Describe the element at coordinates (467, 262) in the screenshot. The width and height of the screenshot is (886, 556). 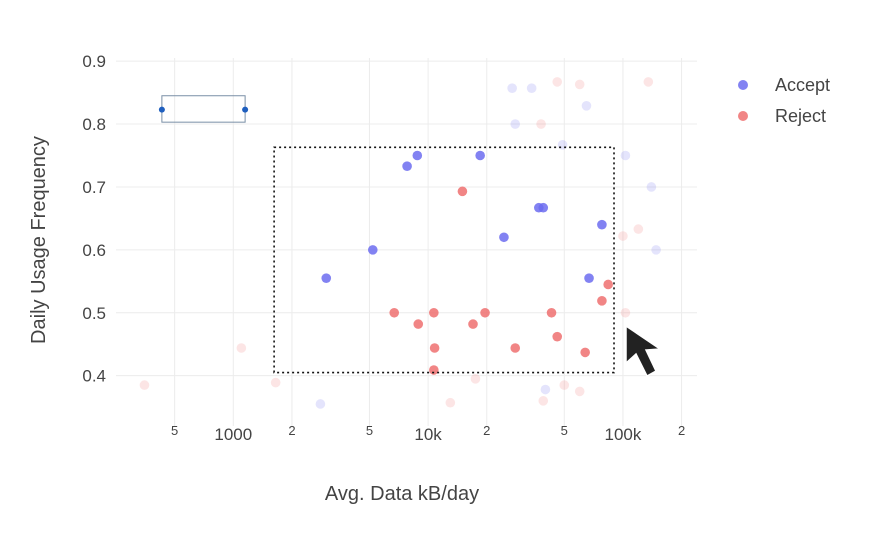
I see `points` at that location.